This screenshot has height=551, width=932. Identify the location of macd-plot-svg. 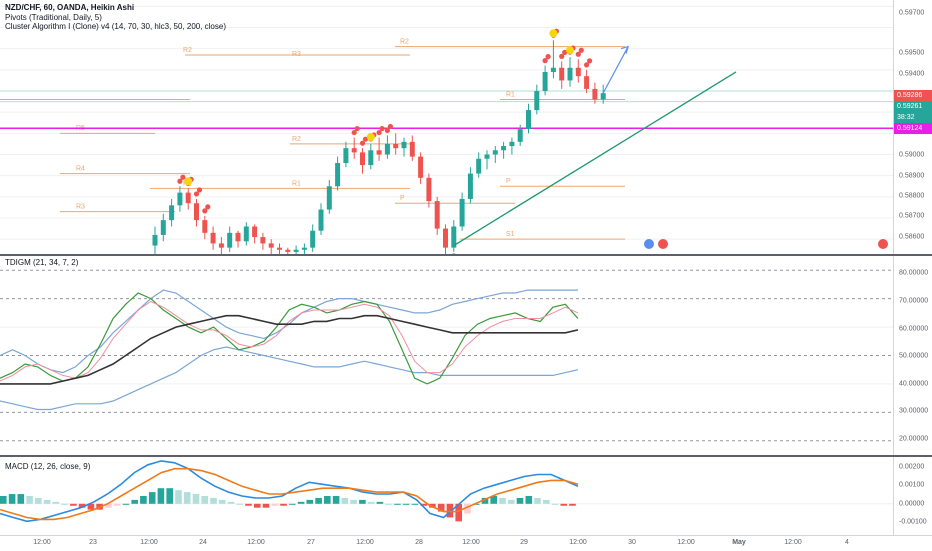
(446, 496).